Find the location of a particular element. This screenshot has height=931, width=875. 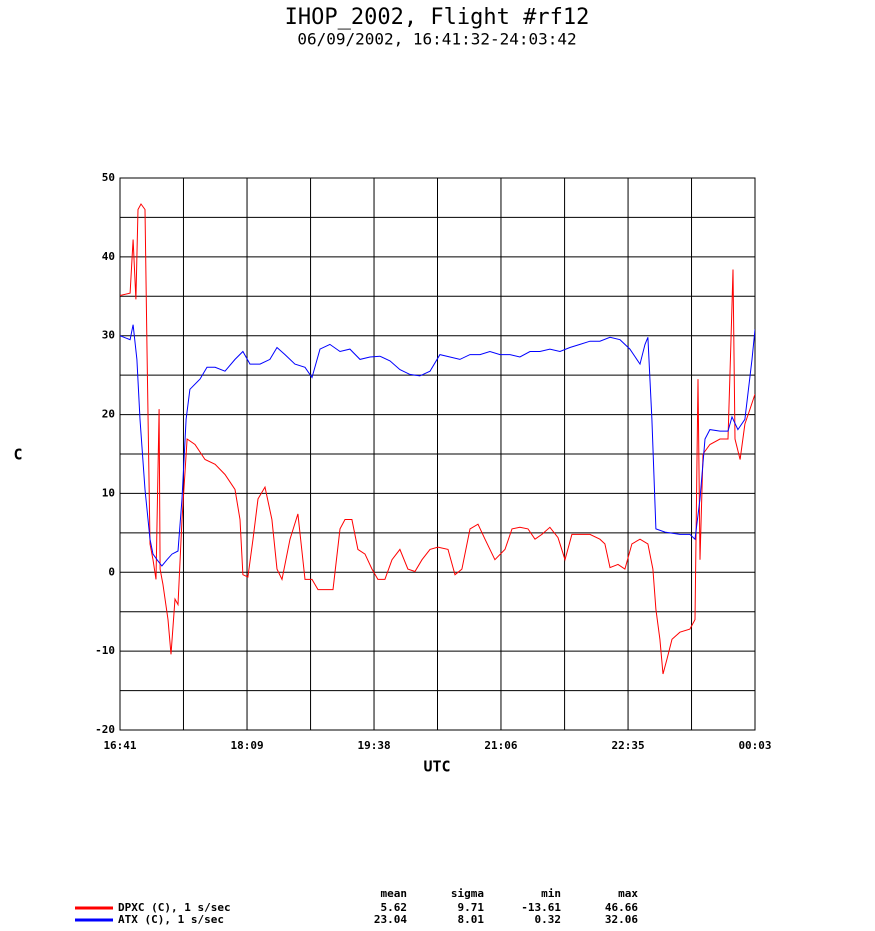

x-tick-label: 18:09 is located at coordinates (246, 745).